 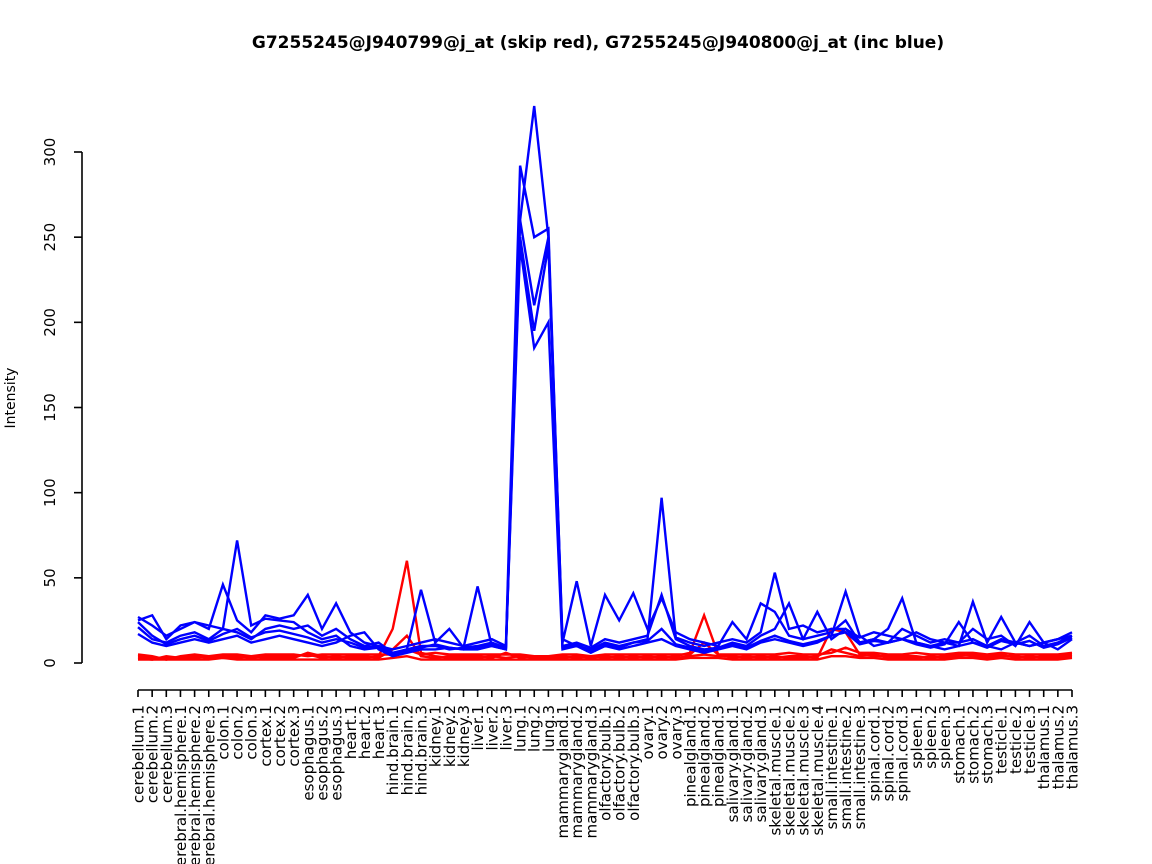 What do you see at coordinates (337, 753) in the screenshot?
I see `x-tick-label: esophagus.3` at bounding box center [337, 753].